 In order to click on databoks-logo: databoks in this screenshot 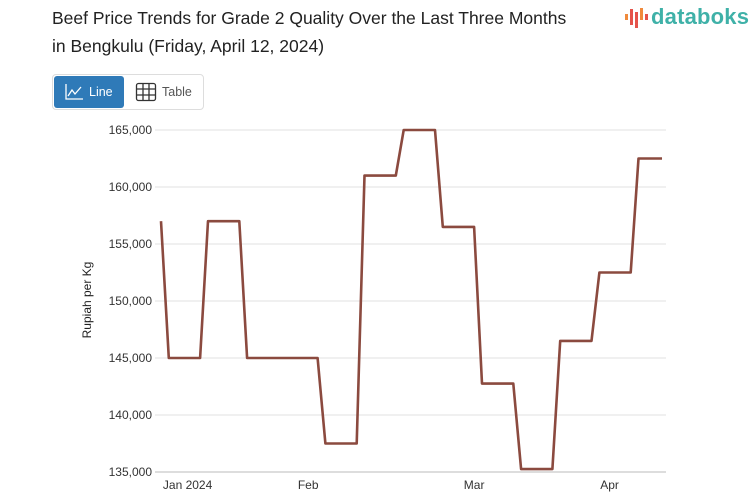, I will do `click(686, 17)`.